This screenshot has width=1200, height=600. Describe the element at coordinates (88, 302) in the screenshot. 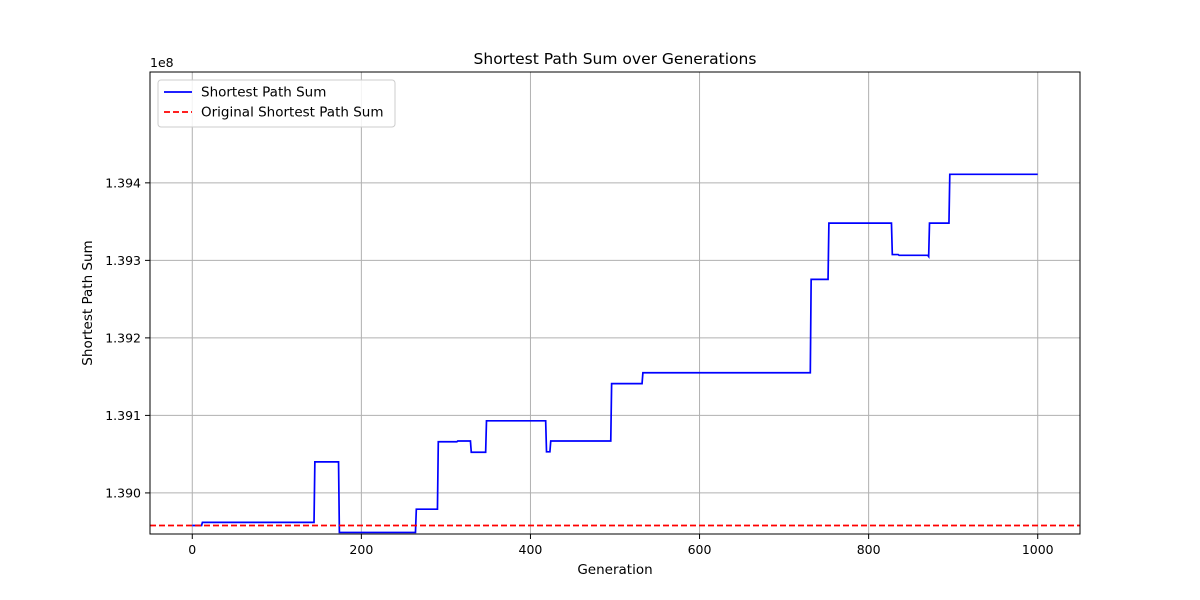

I see `y-axis-label: Shortest Path Sum` at that location.